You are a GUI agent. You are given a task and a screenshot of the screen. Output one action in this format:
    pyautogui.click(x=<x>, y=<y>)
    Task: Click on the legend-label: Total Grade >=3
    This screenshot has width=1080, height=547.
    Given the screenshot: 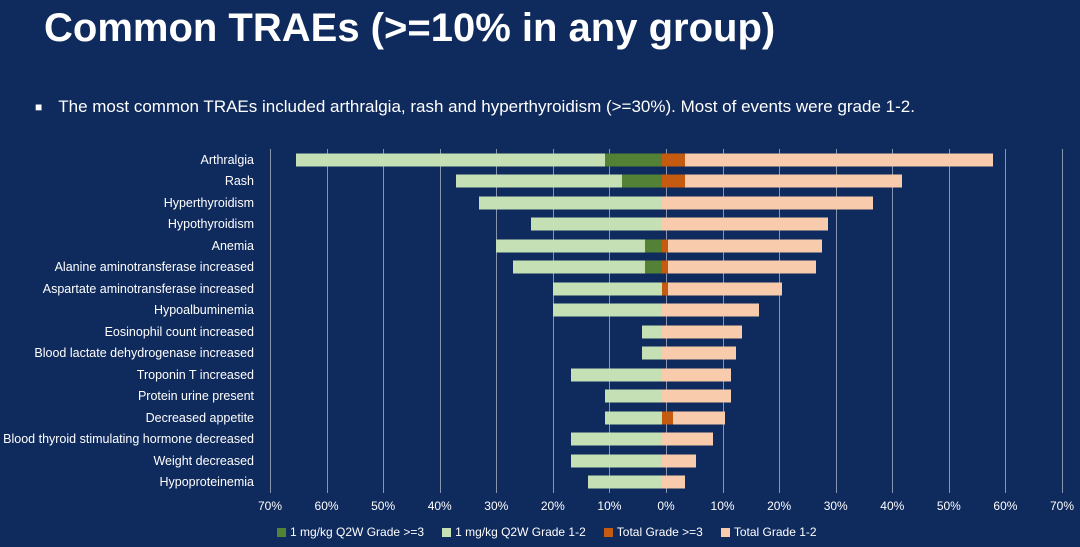 What is the action you would take?
    pyautogui.click(x=659, y=532)
    